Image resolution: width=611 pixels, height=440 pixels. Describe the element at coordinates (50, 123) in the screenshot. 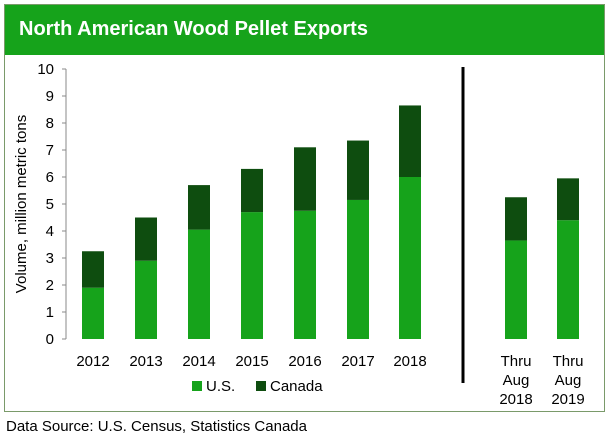

I see `y-tick-label: 8` at that location.